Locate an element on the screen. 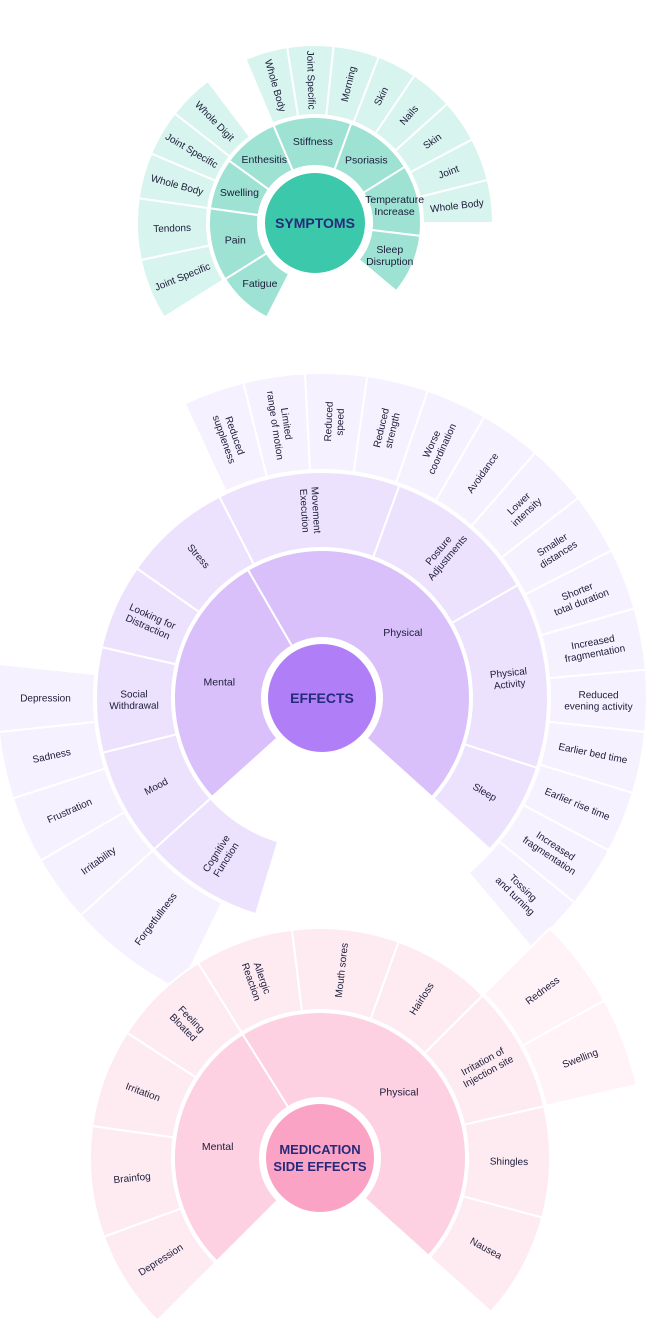 The image size is (658, 1329). symptoms-label-sleep-disruption: Sleep Disruption is located at coordinates (389, 256).